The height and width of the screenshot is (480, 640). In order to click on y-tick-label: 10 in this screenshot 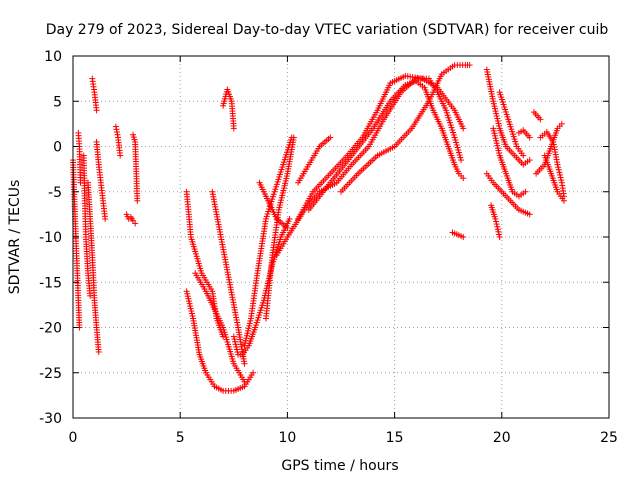, I will do `click(53, 57)`.